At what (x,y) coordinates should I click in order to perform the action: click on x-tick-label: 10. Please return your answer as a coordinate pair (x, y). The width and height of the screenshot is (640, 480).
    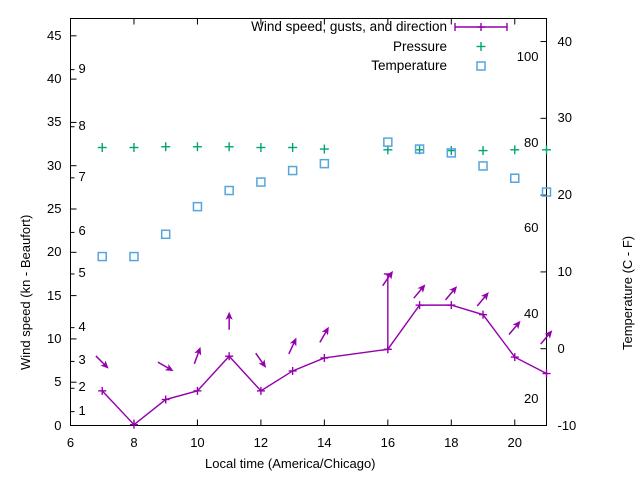
    Looking at the image, I should click on (197, 442).